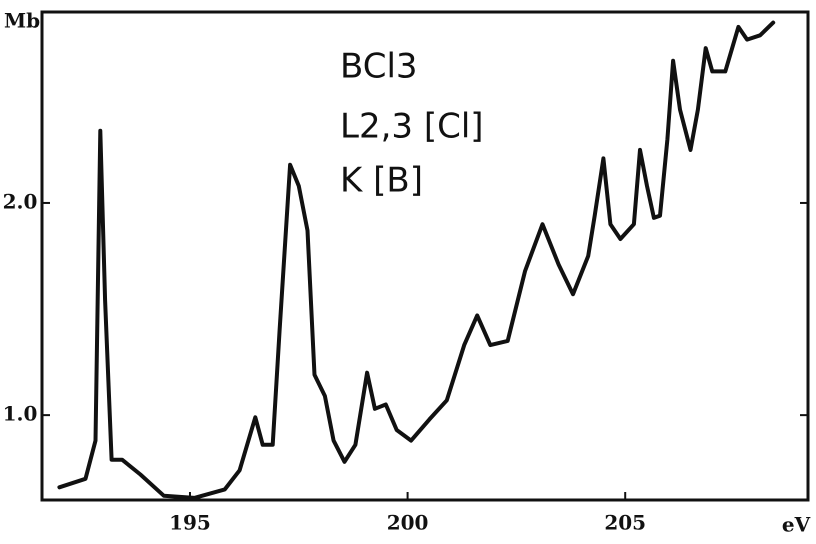  What do you see at coordinates (625, 523) in the screenshot?
I see `x-tick-label: 205` at bounding box center [625, 523].